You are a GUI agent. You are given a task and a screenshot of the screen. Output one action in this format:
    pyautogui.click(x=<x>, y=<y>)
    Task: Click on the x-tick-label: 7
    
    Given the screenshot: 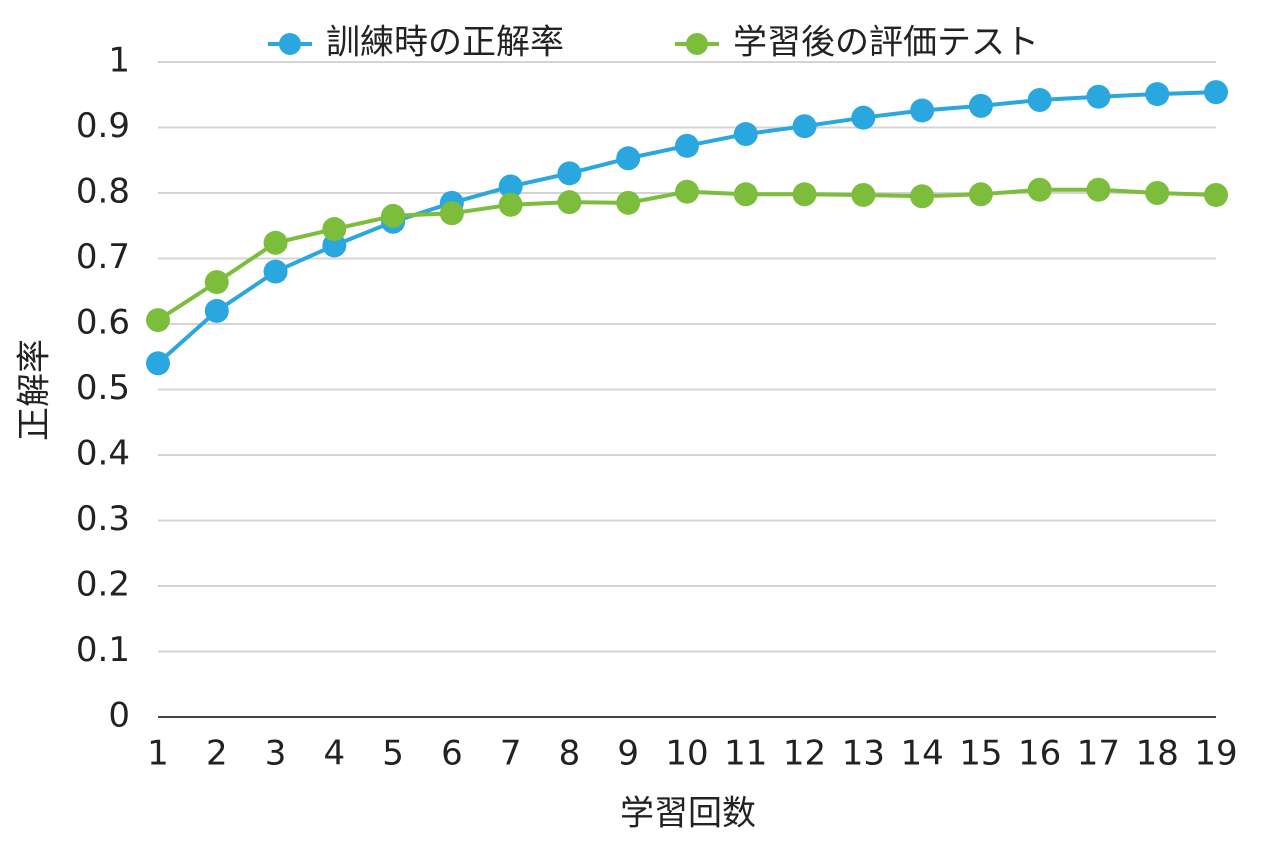 What is the action you would take?
    pyautogui.click(x=511, y=754)
    